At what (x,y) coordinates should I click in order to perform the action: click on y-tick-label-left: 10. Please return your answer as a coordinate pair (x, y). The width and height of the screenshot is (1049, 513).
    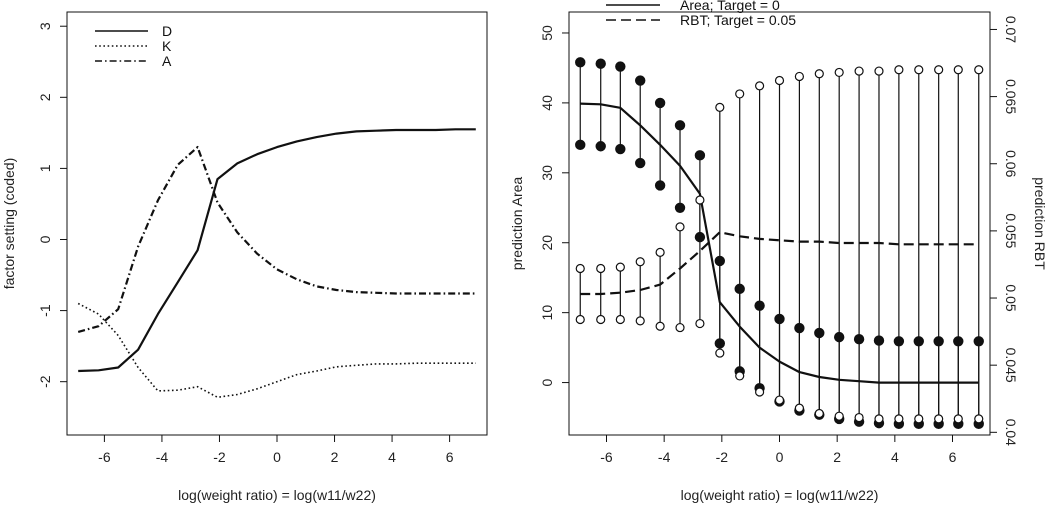
    Looking at the image, I should click on (547, 313).